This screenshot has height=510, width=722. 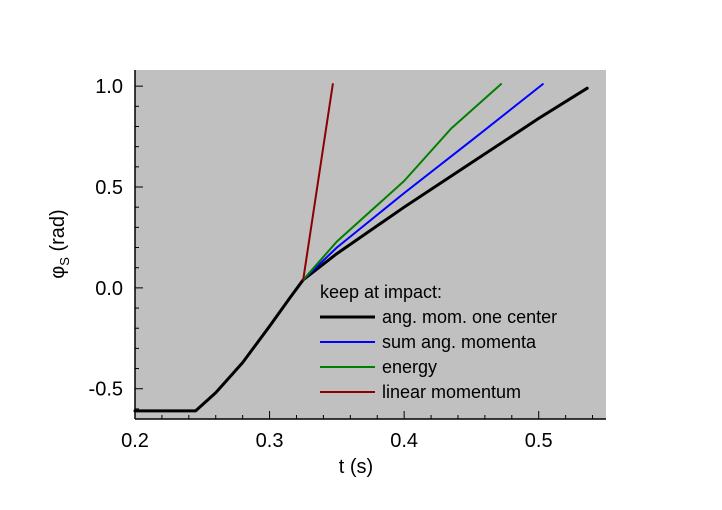 What do you see at coordinates (109, 87) in the screenshot?
I see `y-tick-label: 1.0` at bounding box center [109, 87].